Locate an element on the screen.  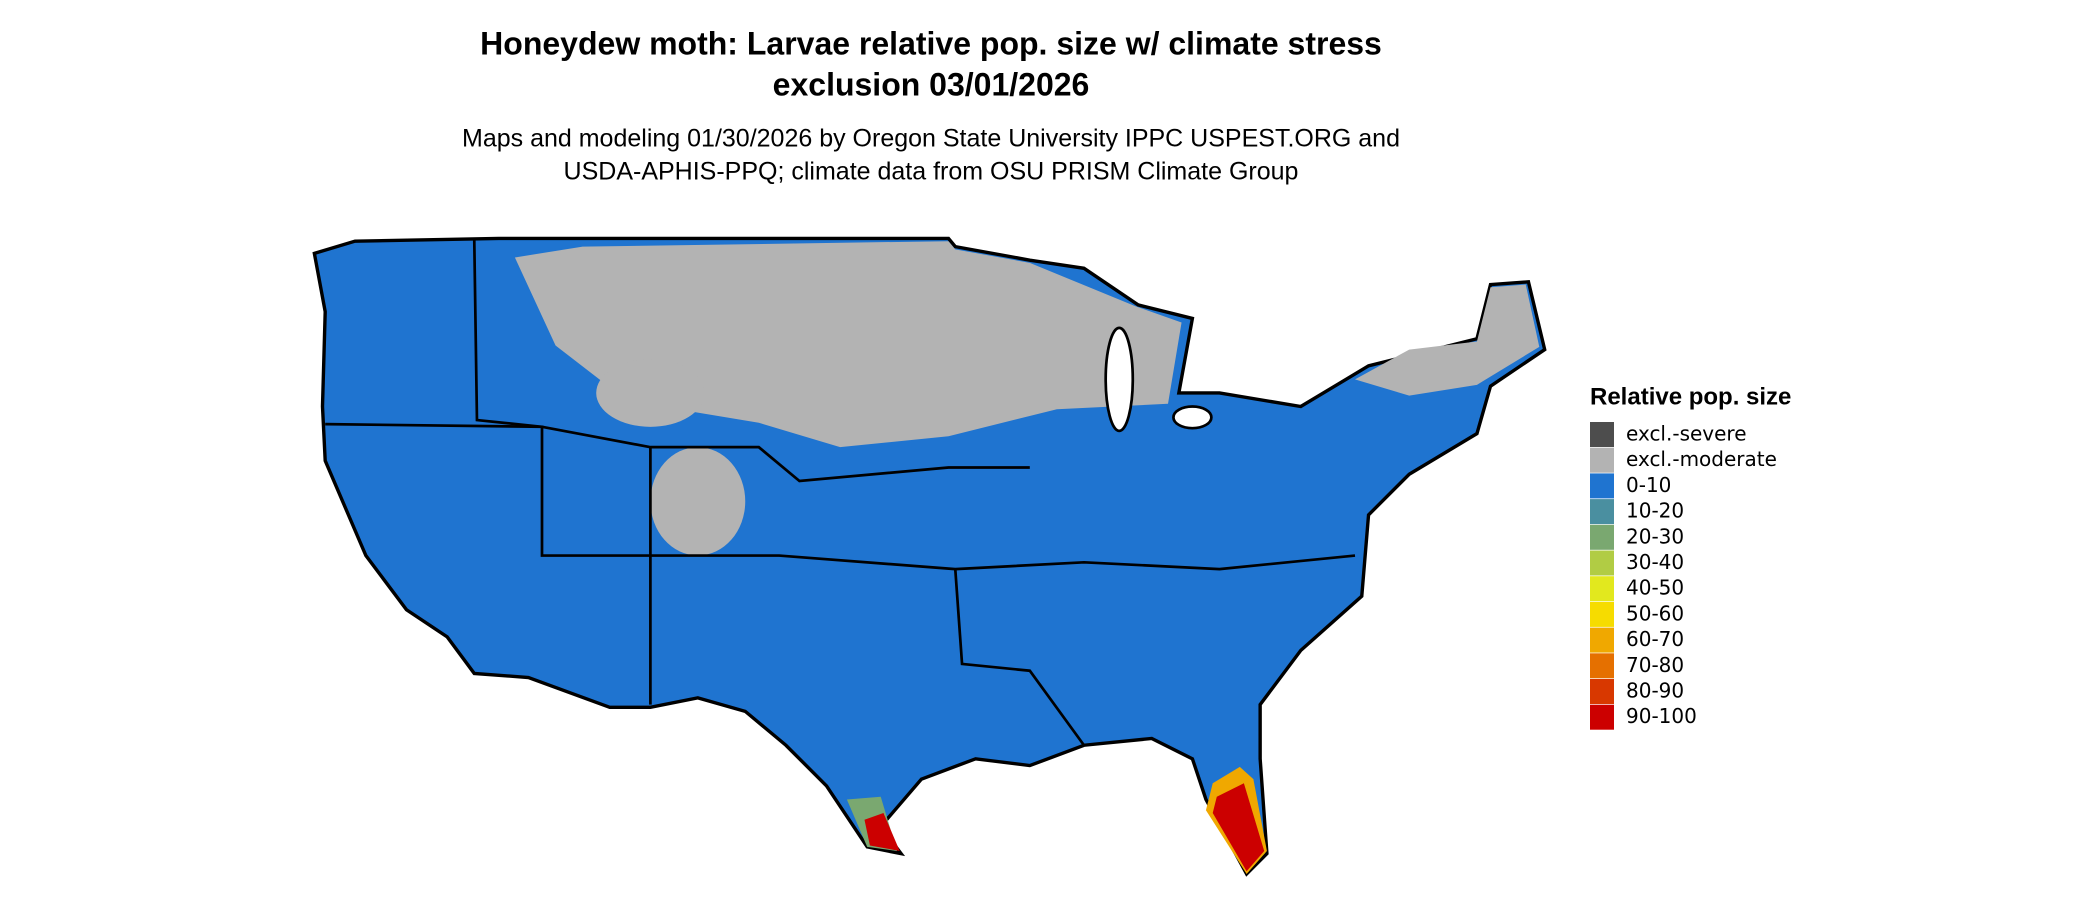
legend-label: 80-90 is located at coordinates (1655, 691).